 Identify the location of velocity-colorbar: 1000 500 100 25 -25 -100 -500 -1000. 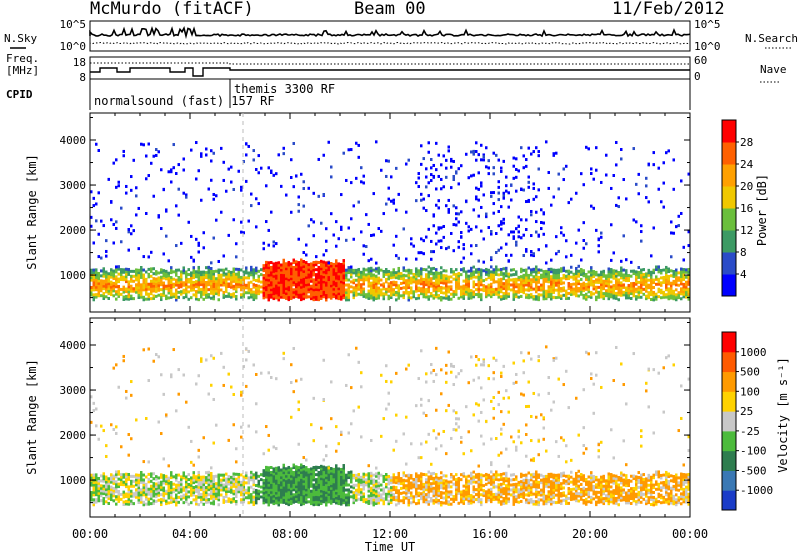
(747, 421).